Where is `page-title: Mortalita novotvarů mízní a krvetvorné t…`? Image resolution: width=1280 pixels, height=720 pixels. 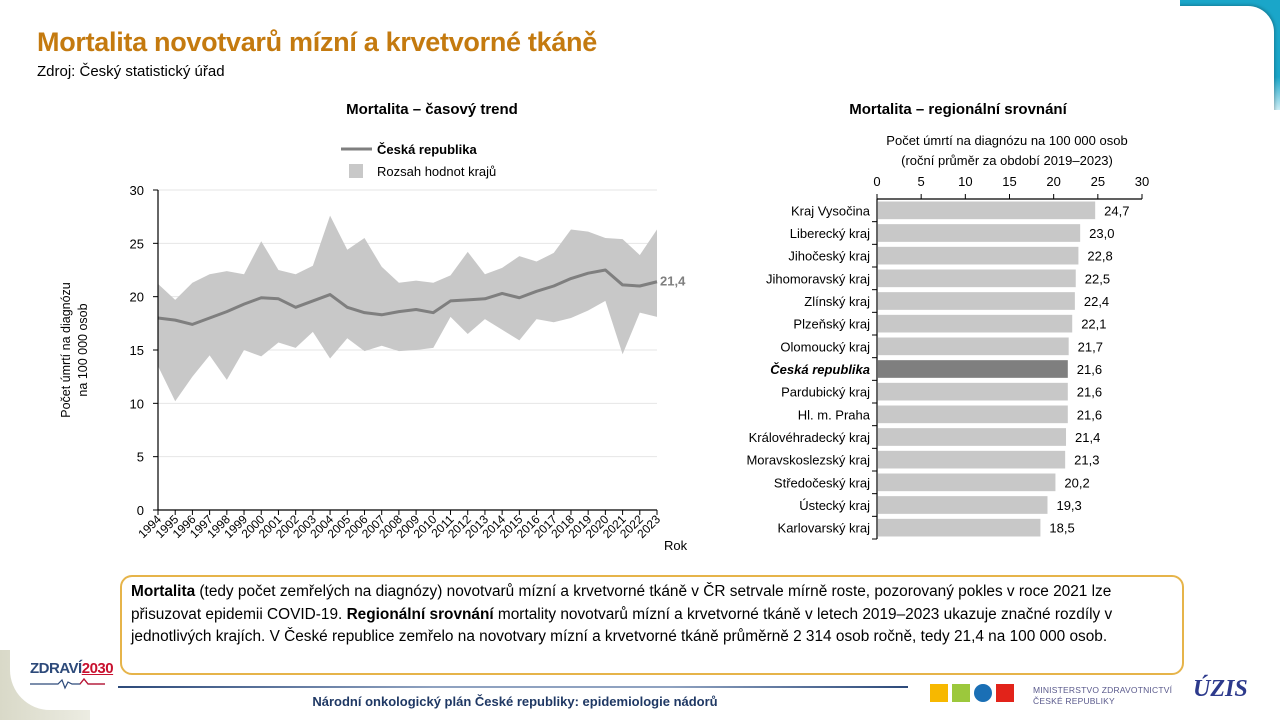 page-title: Mortalita novotvarů mízní a krvetvorné t… is located at coordinates (317, 42).